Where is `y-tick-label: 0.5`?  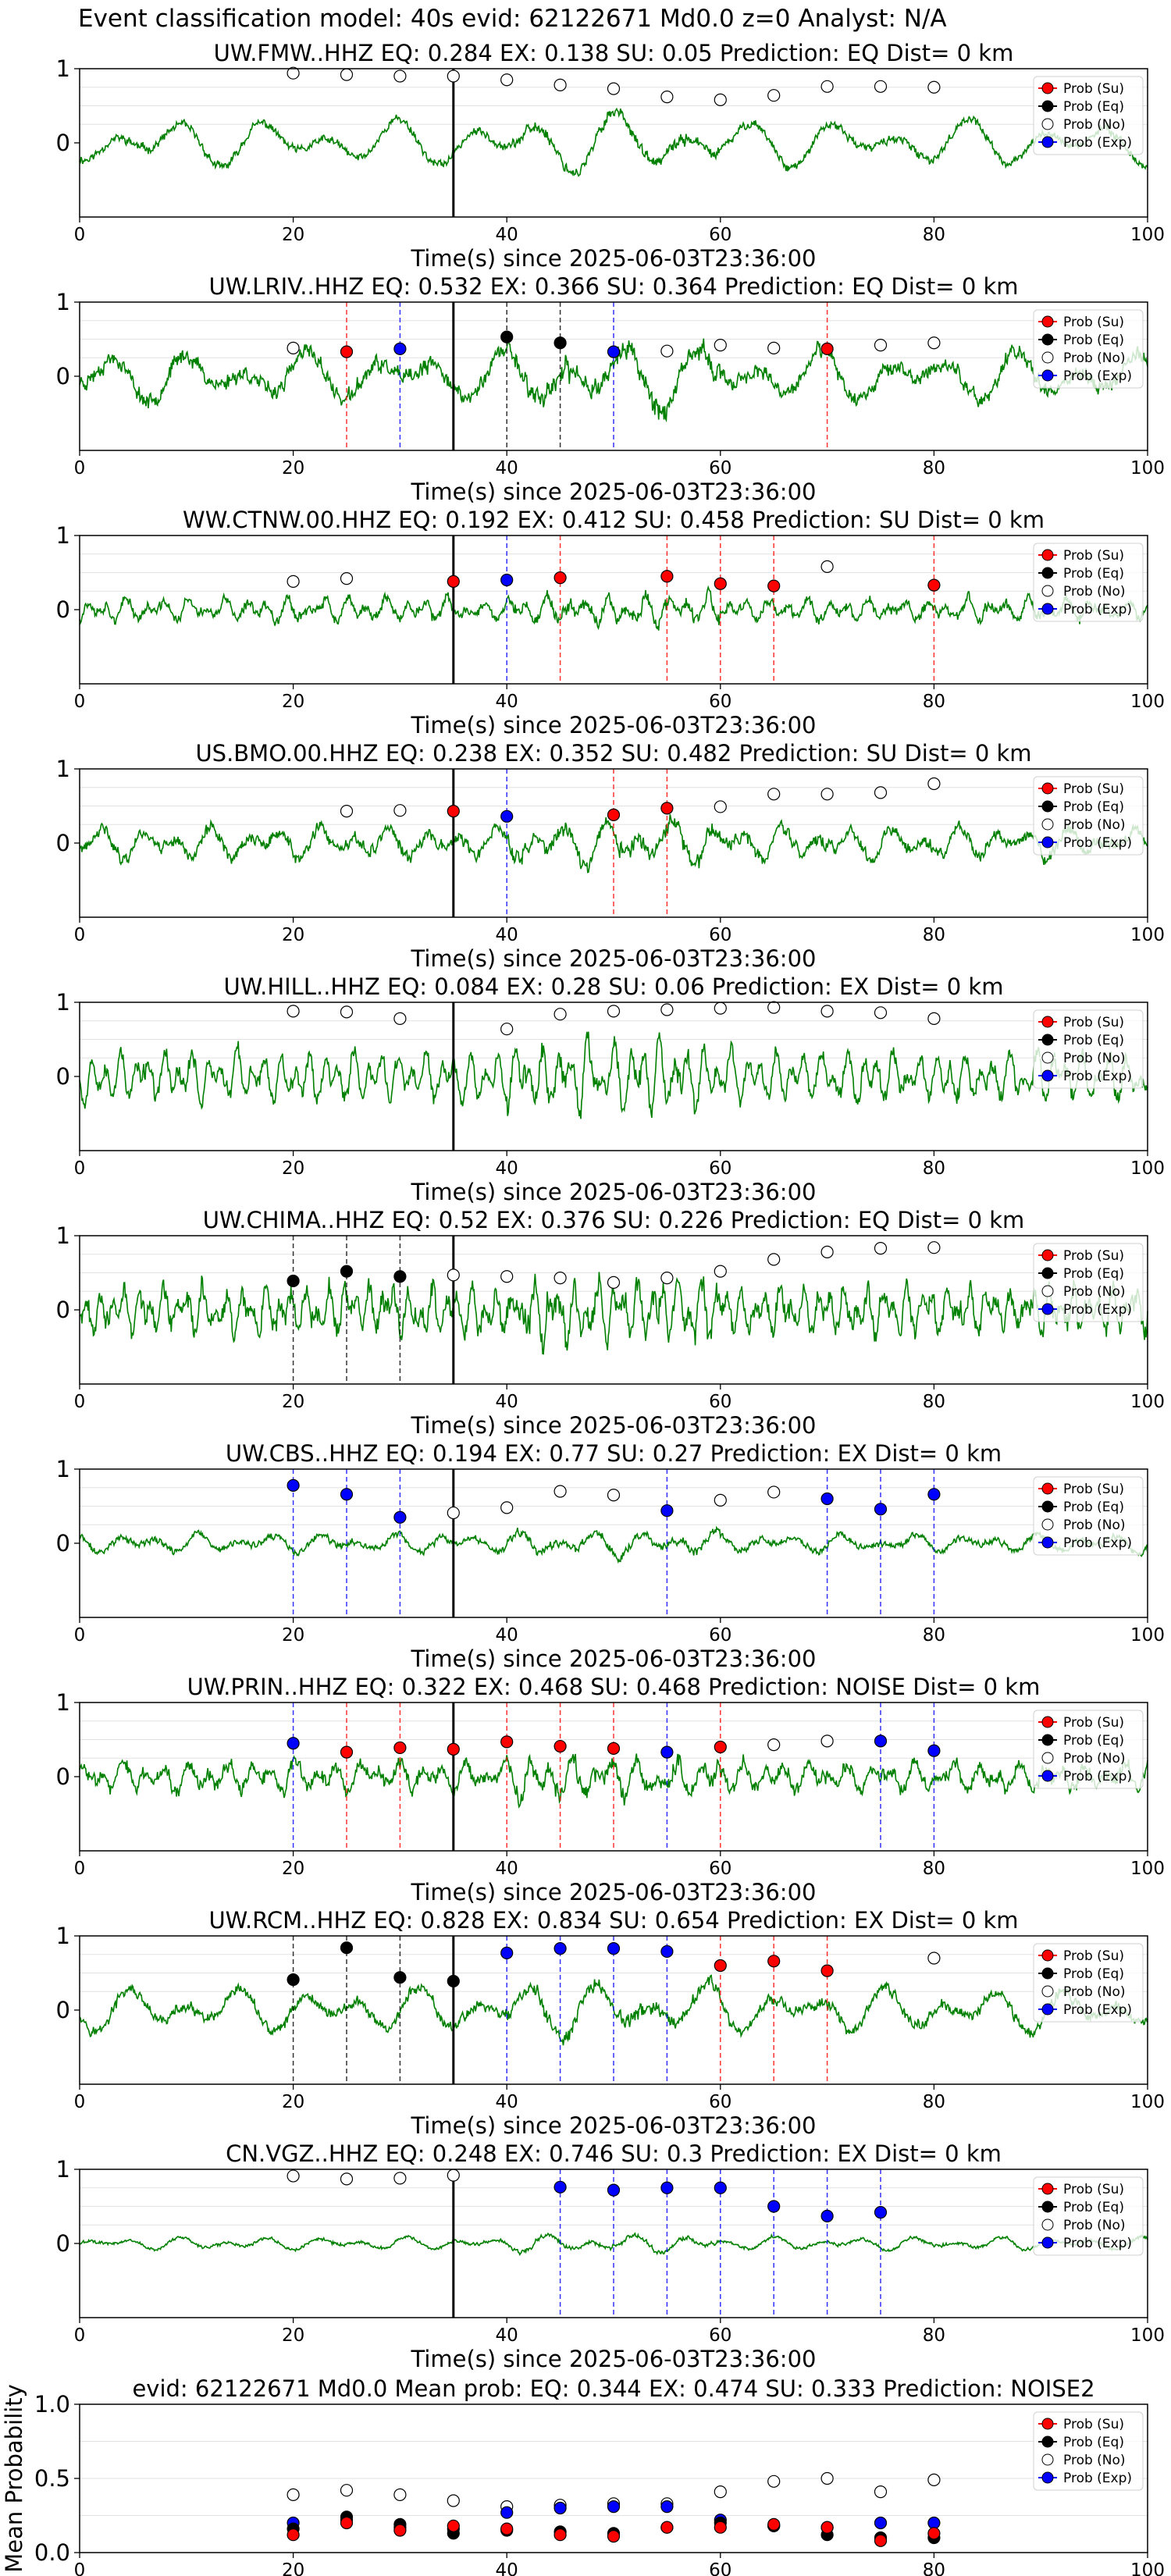
y-tick-label: 0.5 is located at coordinates (52, 2478).